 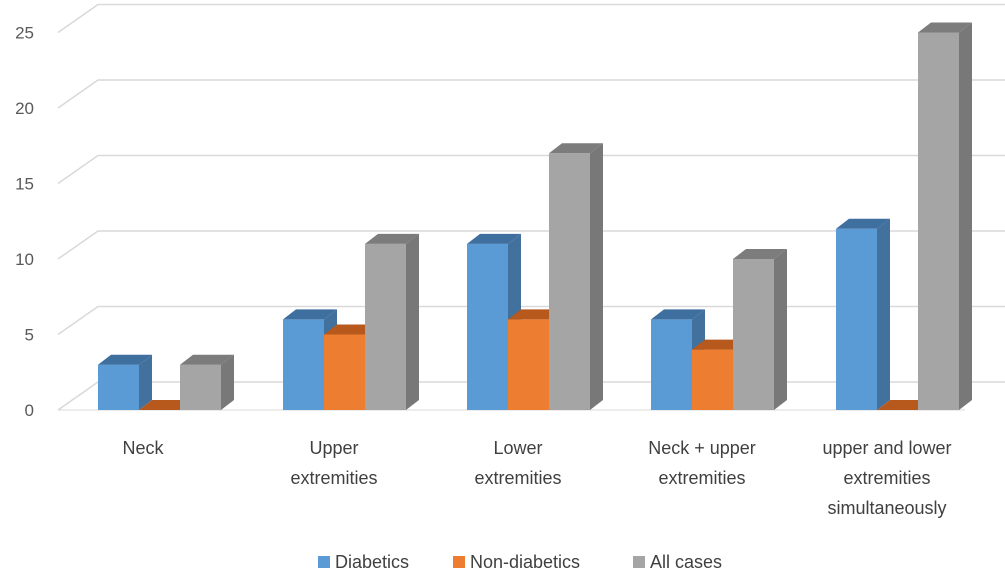 I want to click on y-tick-label-2: 10, so click(x=24, y=259).